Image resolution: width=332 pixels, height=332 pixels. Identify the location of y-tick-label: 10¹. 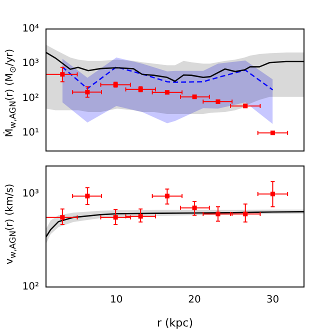
(30, 132).